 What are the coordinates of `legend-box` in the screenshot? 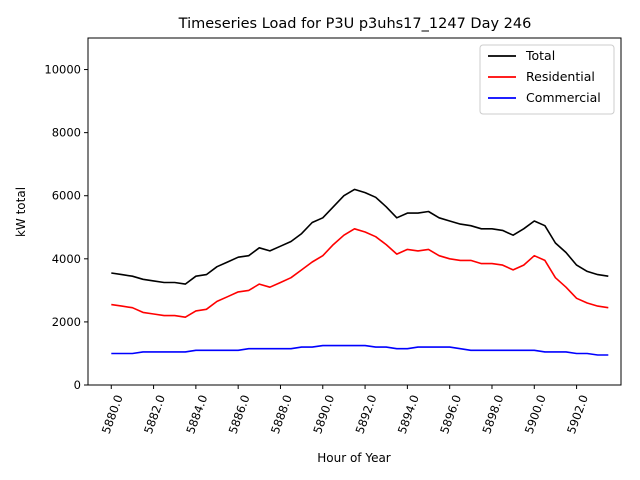 It's located at (547, 79).